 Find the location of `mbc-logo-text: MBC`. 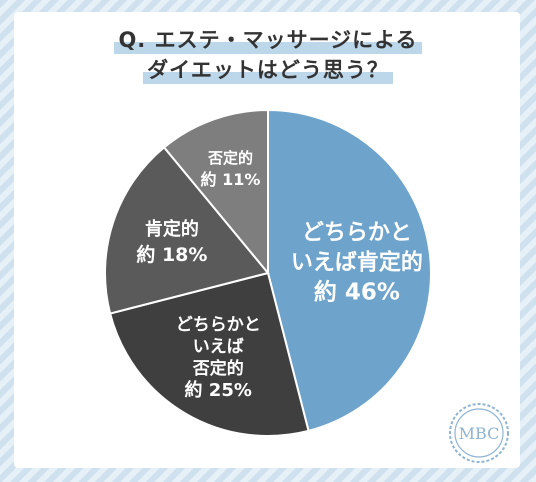

mbc-logo-text: MBC is located at coordinates (479, 433).